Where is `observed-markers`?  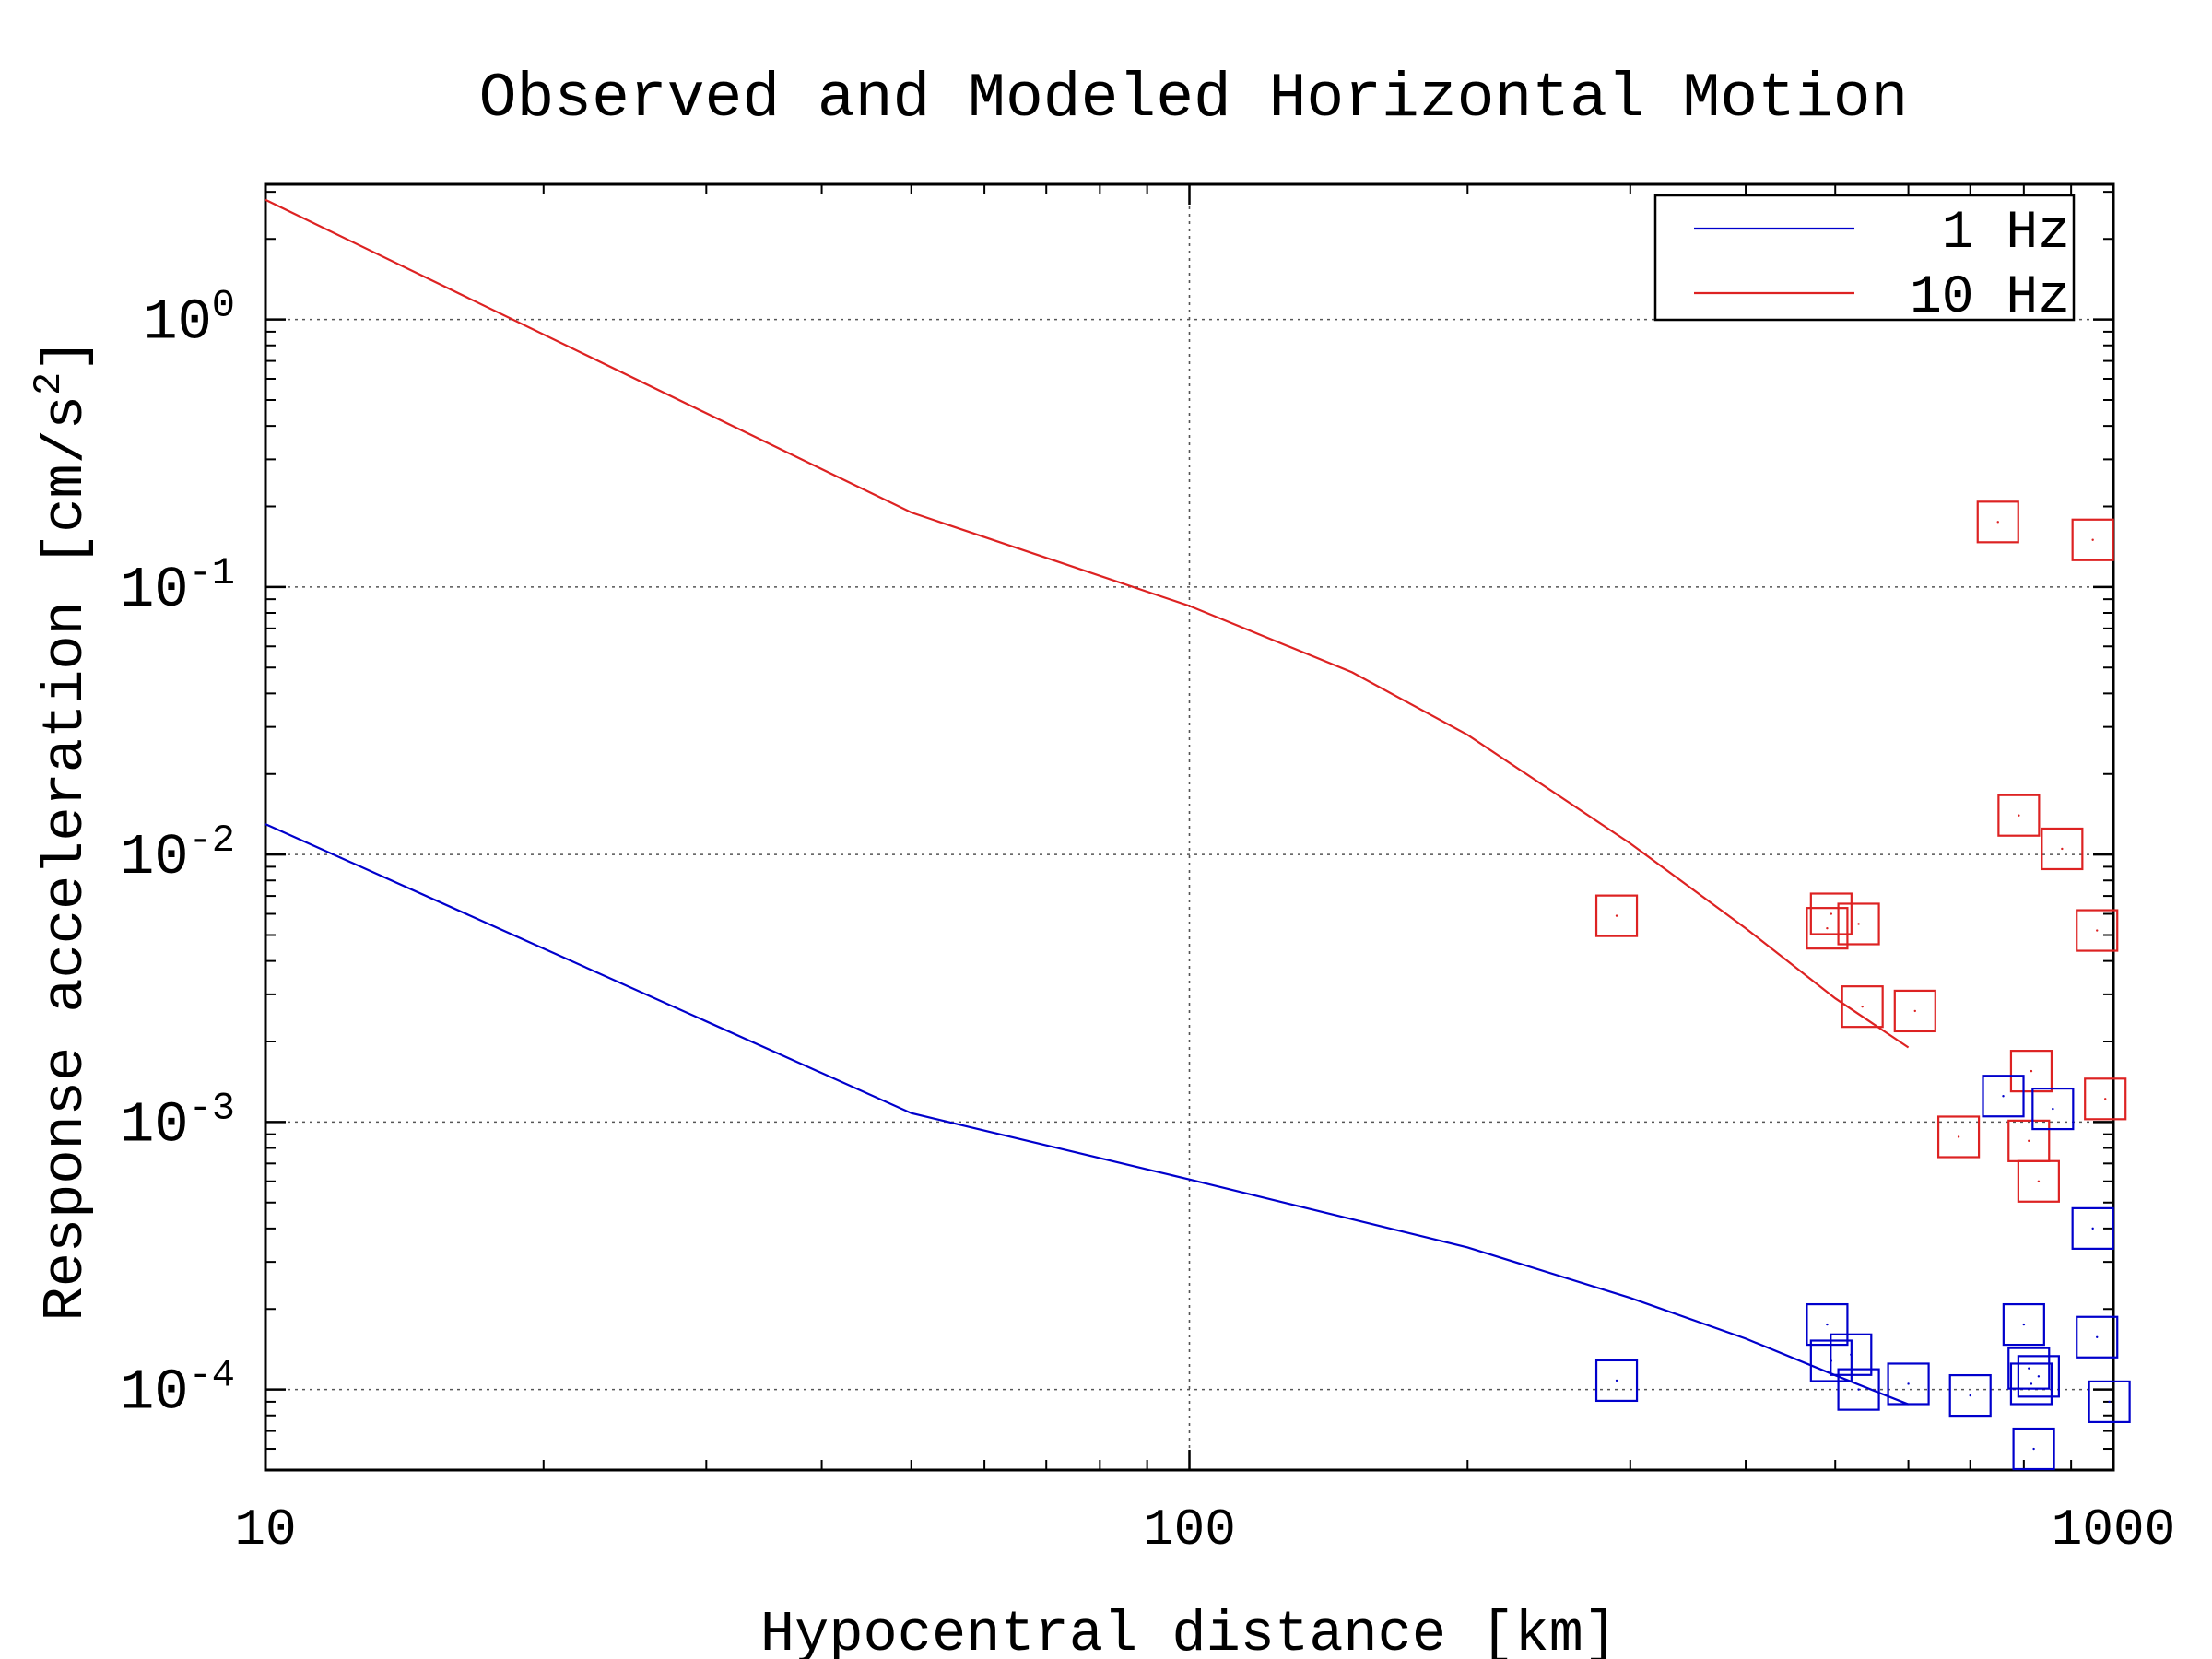
observed-markers is located at coordinates (1862, 985).